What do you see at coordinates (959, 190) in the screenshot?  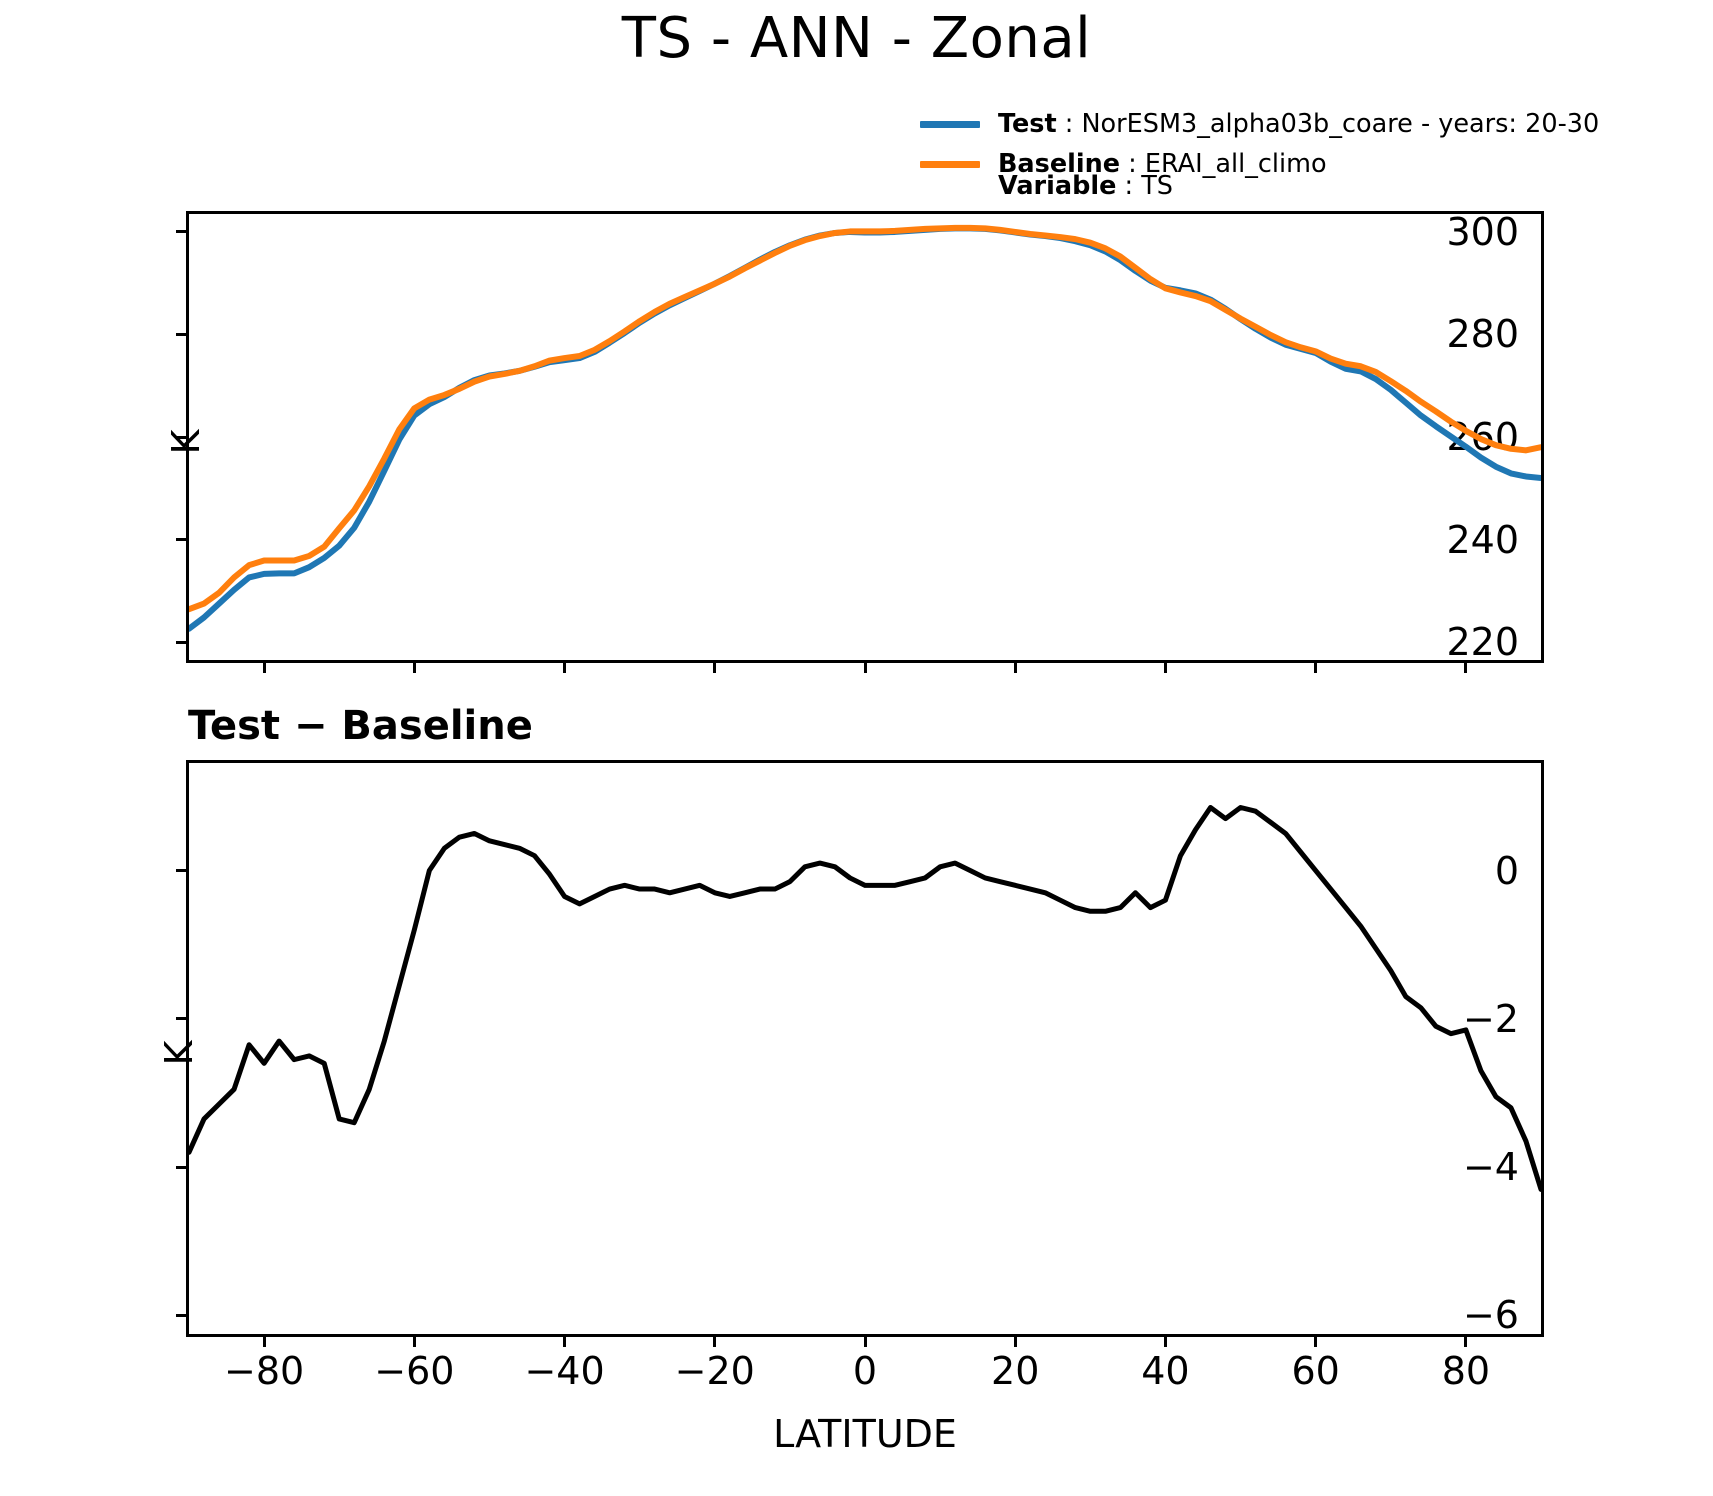 I see `legend-swatch-variable-cell` at bounding box center [959, 190].